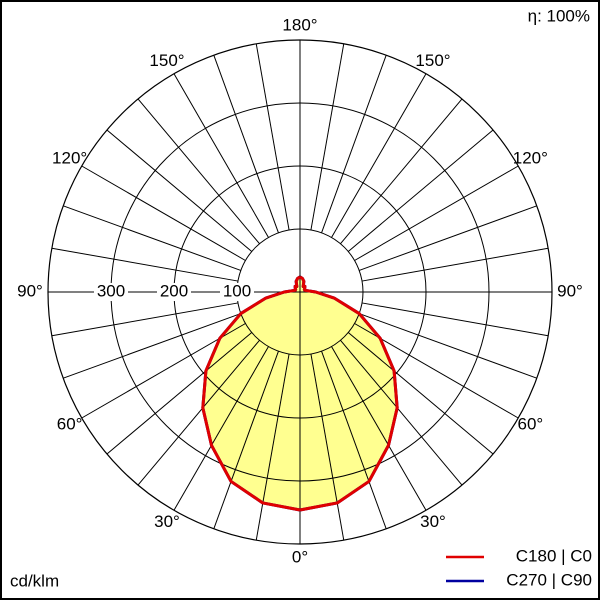  I want to click on angle-label: 0°, so click(300, 556).